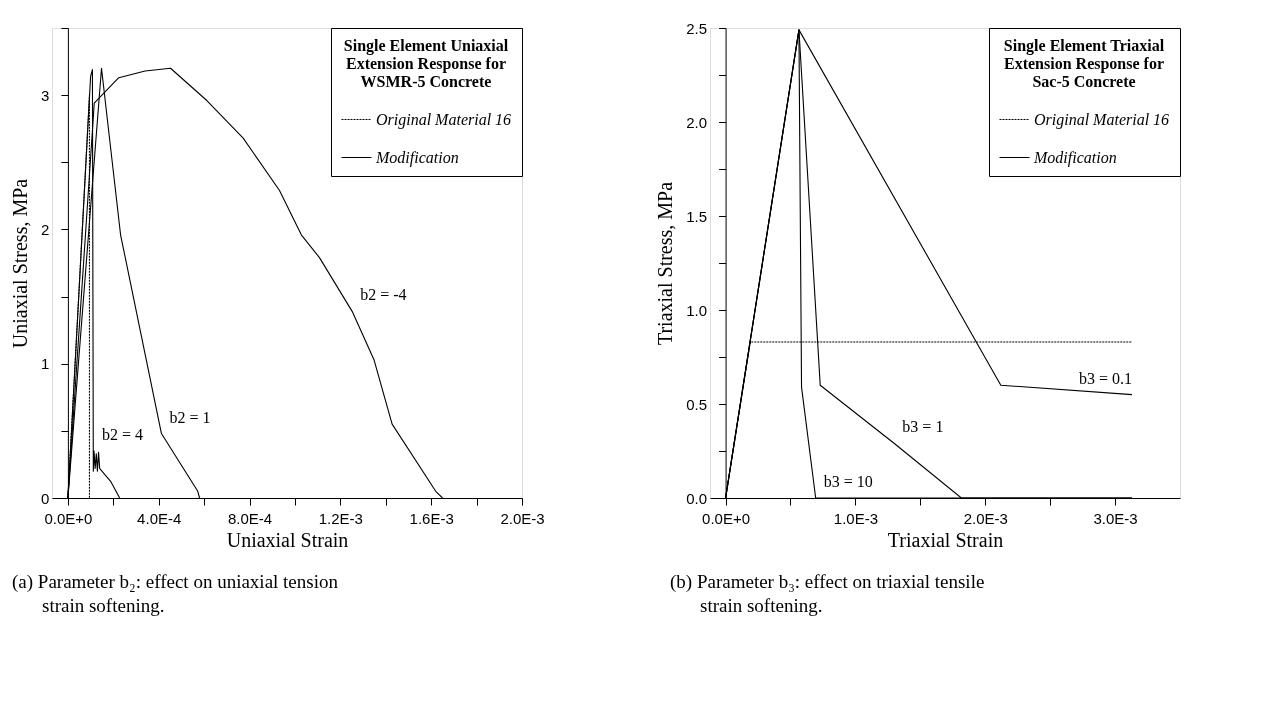 This screenshot has width=1265, height=713. I want to click on x-tick-label: 1.2E-3, so click(340, 518).